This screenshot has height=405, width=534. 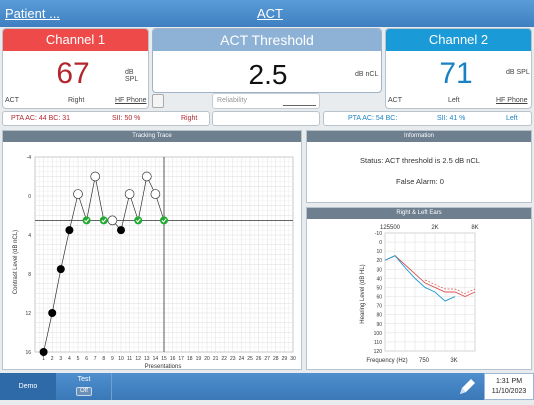 I want to click on audiogram-x-bottom: 3K, so click(x=453, y=361).